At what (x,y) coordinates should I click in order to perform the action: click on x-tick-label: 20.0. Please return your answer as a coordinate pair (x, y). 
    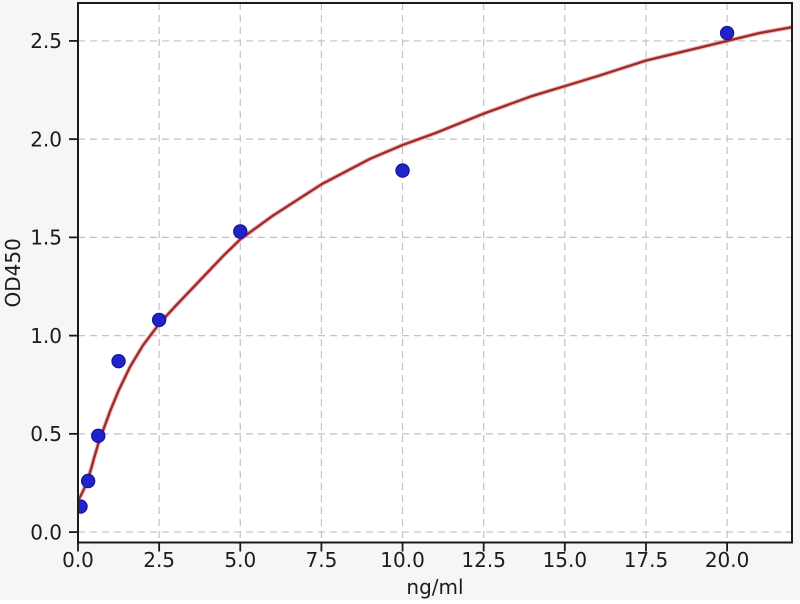
    Looking at the image, I should click on (727, 560).